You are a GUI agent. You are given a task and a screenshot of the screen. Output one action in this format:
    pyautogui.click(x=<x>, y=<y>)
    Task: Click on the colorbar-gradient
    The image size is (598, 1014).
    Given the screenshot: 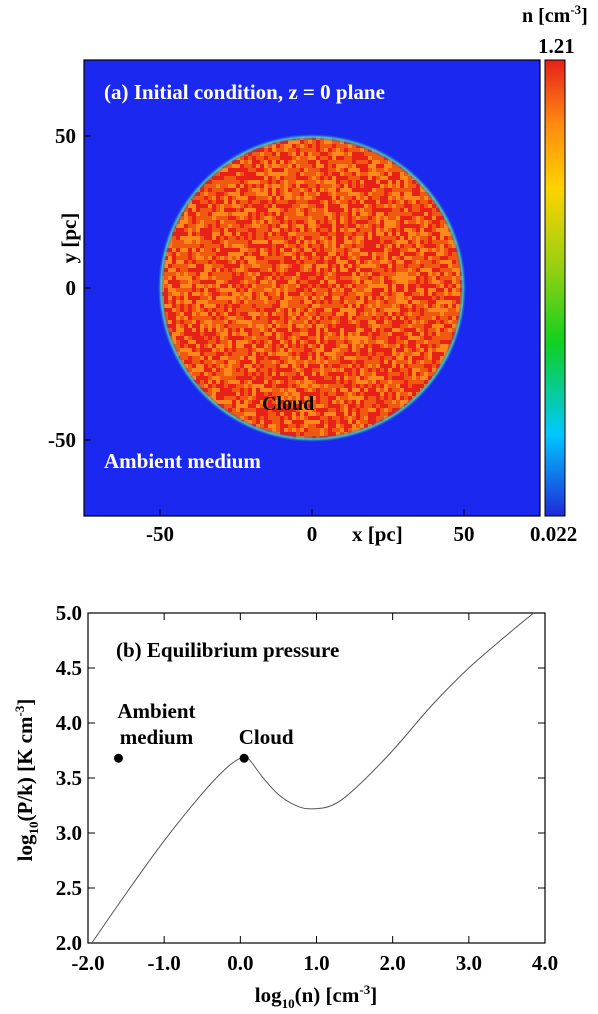 What is the action you would take?
    pyautogui.click(x=555, y=288)
    